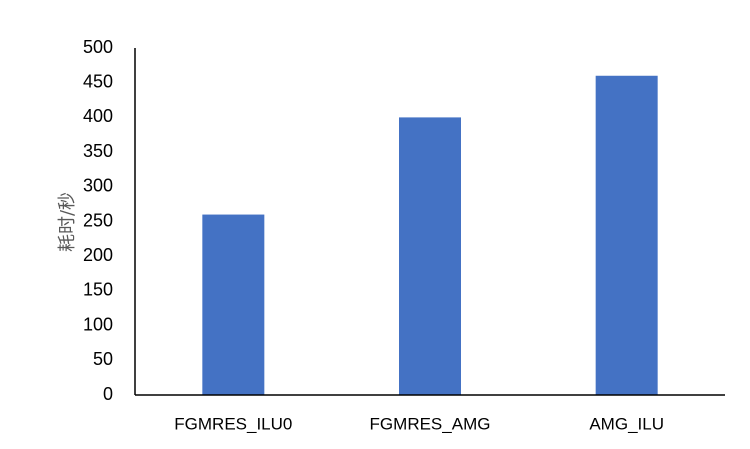 Image resolution: width=750 pixels, height=449 pixels. What do you see at coordinates (108, 394) in the screenshot?
I see `y-tick-label: 0` at bounding box center [108, 394].